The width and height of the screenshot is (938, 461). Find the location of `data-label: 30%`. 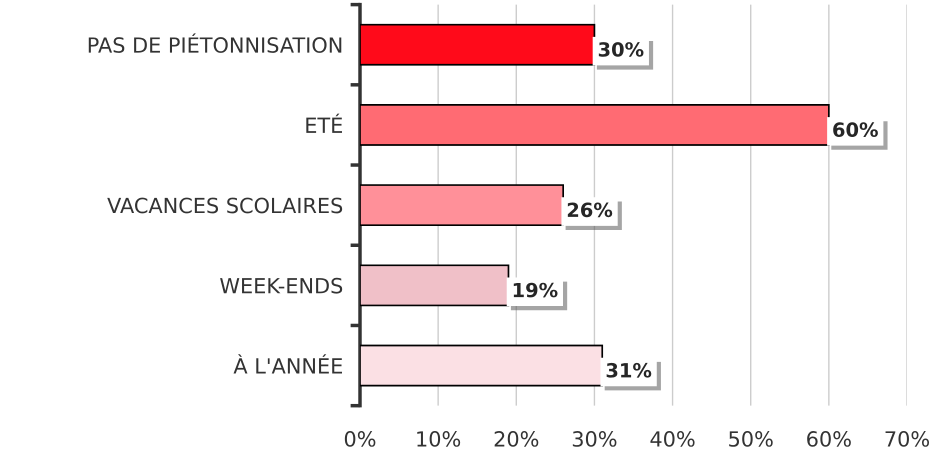

data-label: 30% is located at coordinates (621, 49).